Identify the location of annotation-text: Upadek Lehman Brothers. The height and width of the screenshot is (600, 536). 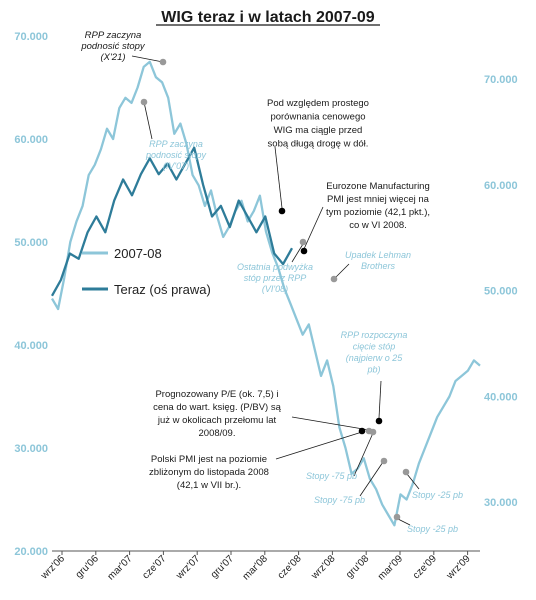
(378, 260).